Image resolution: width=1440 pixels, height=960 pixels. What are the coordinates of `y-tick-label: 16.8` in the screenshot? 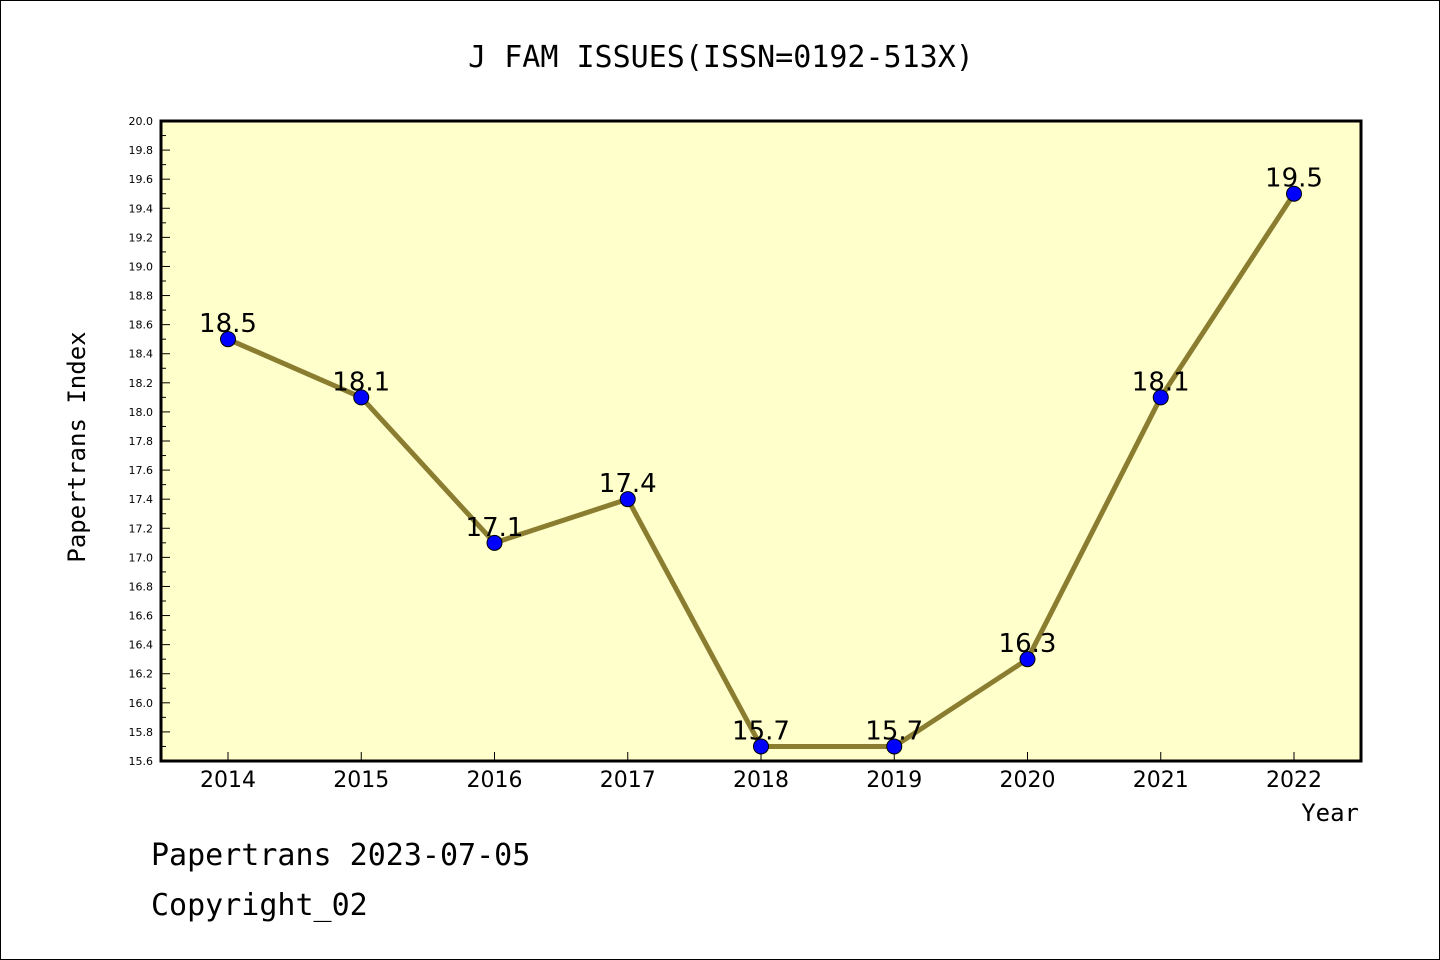 It's located at (141, 586).